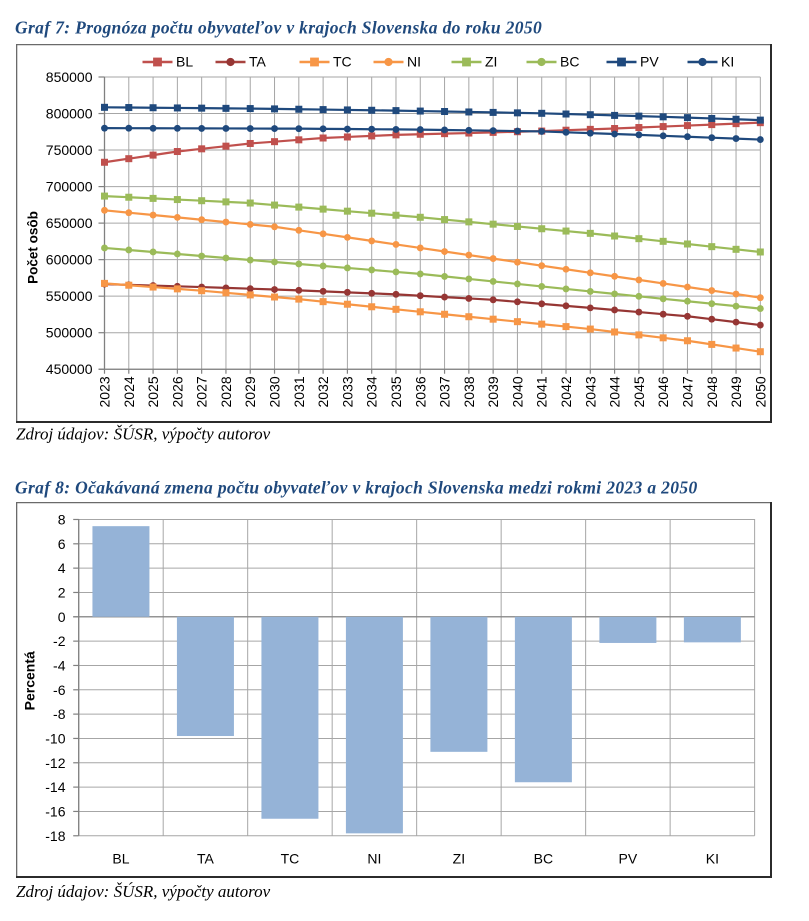 This screenshot has width=809, height=921. Describe the element at coordinates (687, 391) in the screenshot. I see `svg-text: 2047` at that location.